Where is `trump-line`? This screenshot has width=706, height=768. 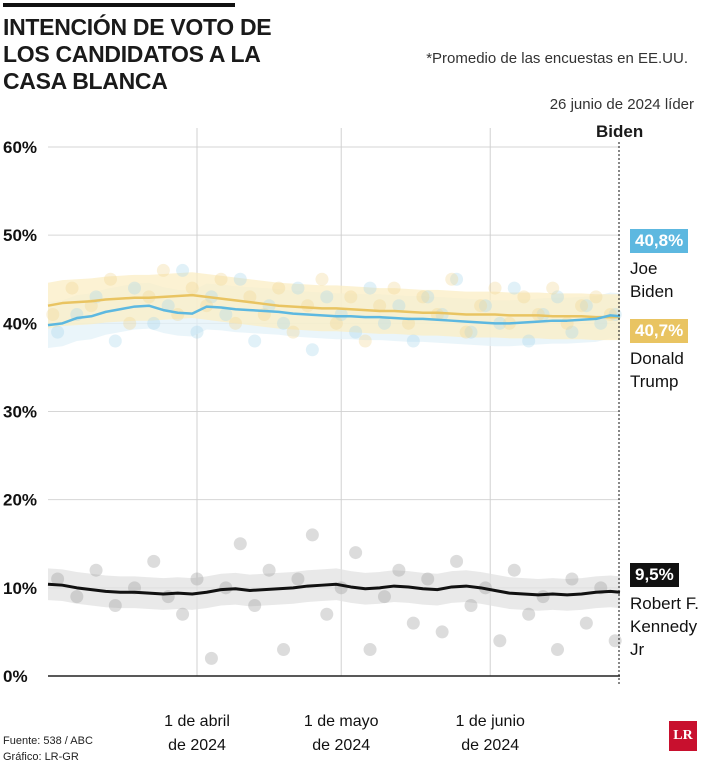
trump-line is located at coordinates (333, 306).